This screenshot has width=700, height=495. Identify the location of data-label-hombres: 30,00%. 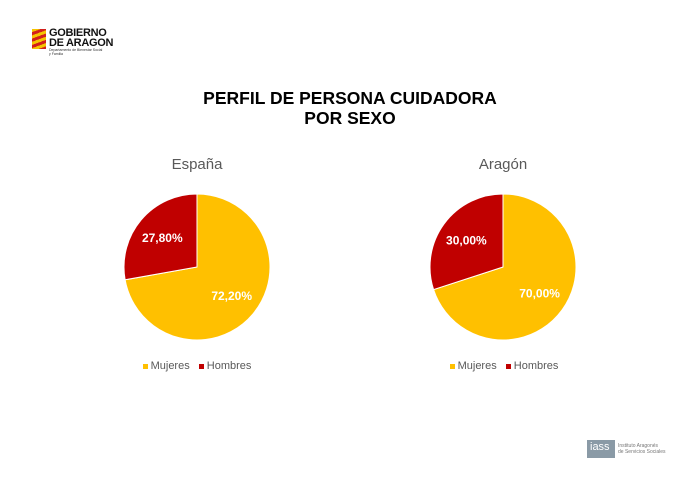
(466, 240).